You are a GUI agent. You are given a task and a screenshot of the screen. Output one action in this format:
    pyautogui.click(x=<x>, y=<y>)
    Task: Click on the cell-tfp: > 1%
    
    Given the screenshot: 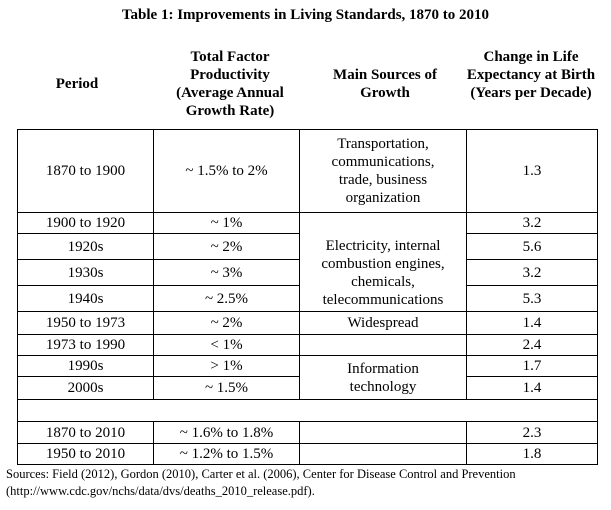 What is the action you would take?
    pyautogui.click(x=226, y=366)
    